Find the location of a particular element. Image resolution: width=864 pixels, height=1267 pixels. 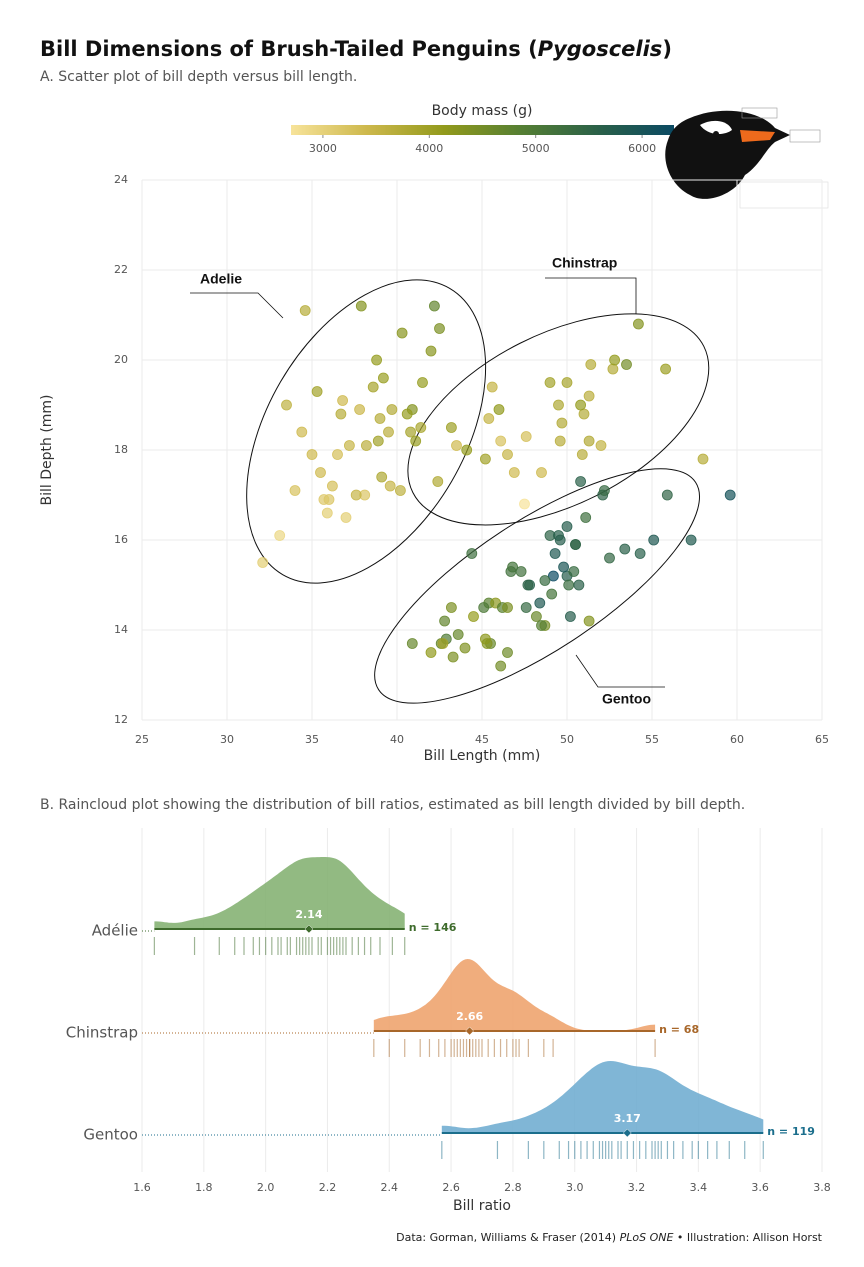

category-label: Adélie is located at coordinates (115, 931).